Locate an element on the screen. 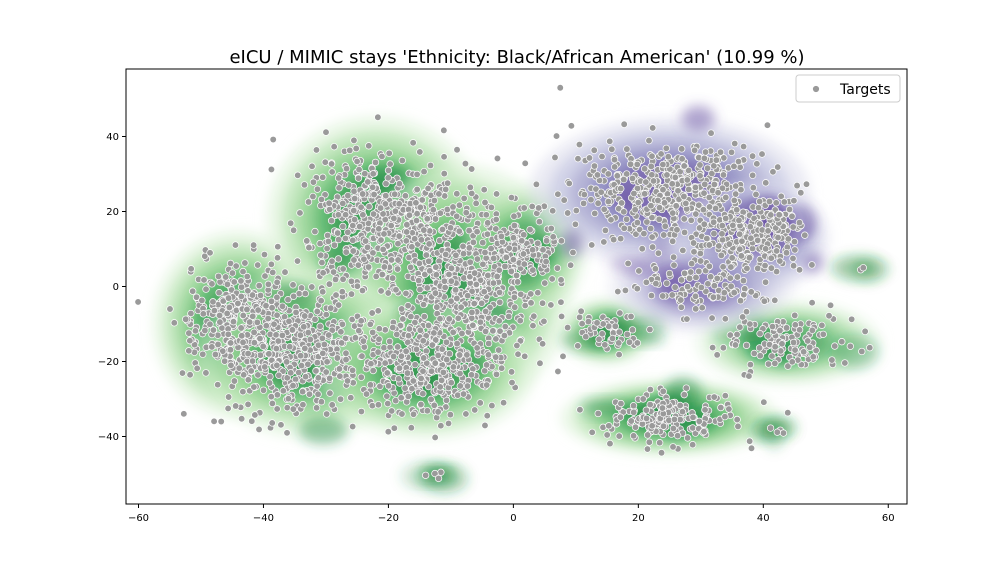  x-tick-label: 60 is located at coordinates (888, 518).